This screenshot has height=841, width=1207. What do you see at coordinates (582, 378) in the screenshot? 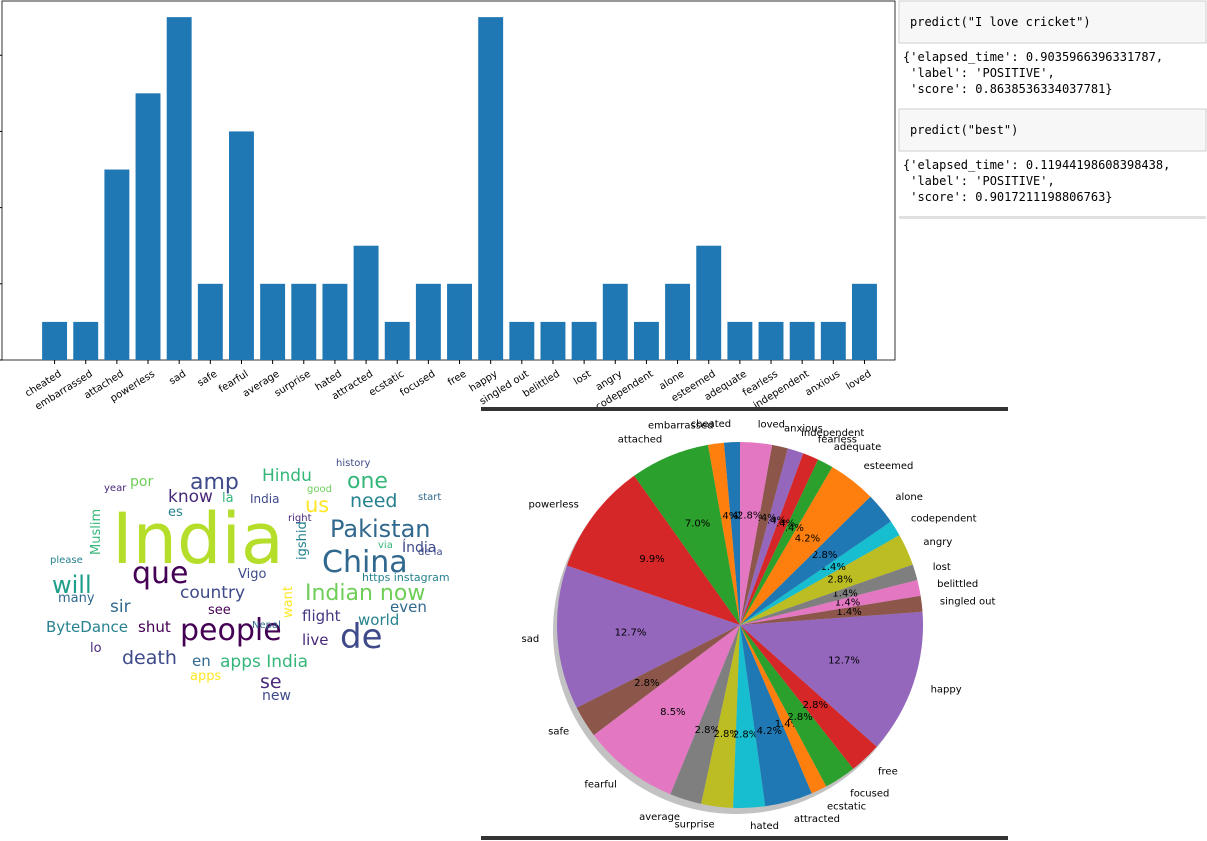
I see `x-tick-label: lost` at bounding box center [582, 378].